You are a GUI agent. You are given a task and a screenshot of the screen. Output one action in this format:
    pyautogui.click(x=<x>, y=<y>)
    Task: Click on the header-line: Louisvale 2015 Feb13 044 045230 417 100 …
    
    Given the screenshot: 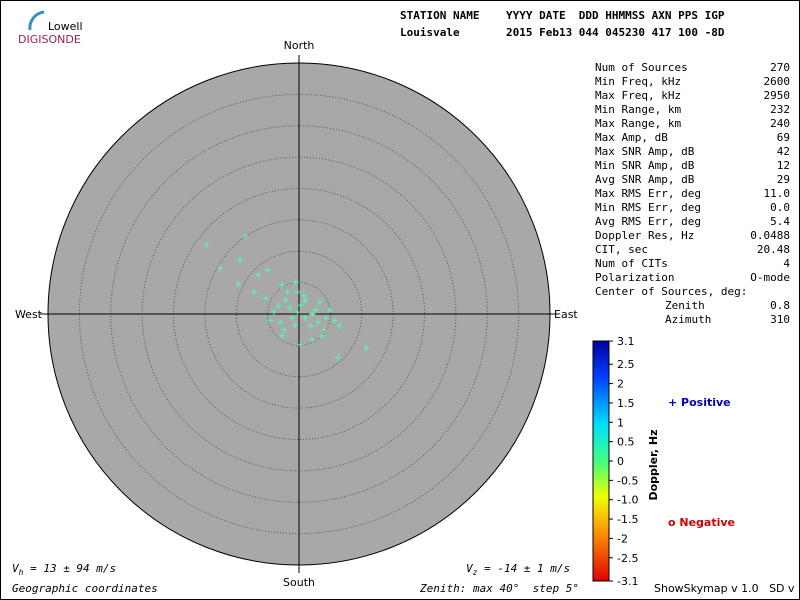 What is the action you would take?
    pyautogui.click(x=562, y=32)
    